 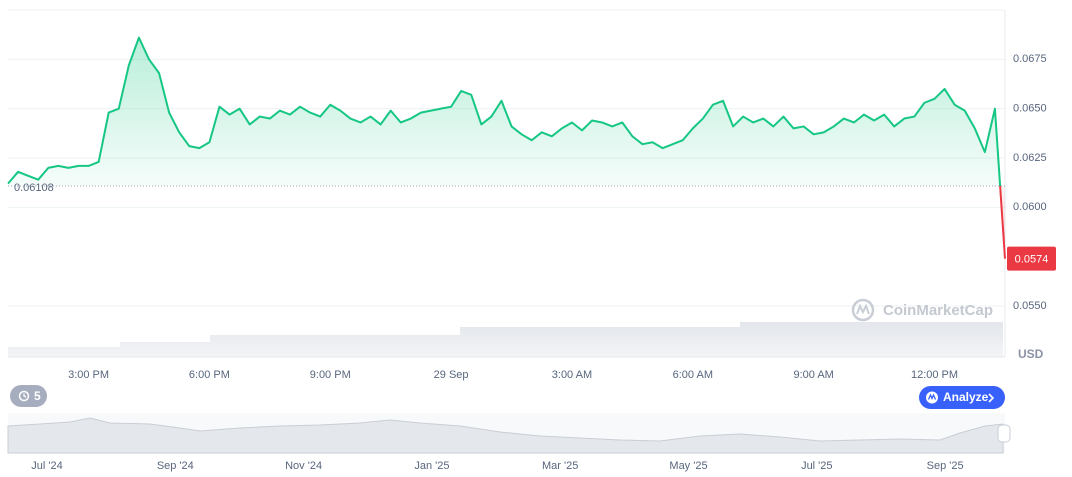 What do you see at coordinates (46, 466) in the screenshot?
I see `navigator-label: Jul '24` at bounding box center [46, 466].